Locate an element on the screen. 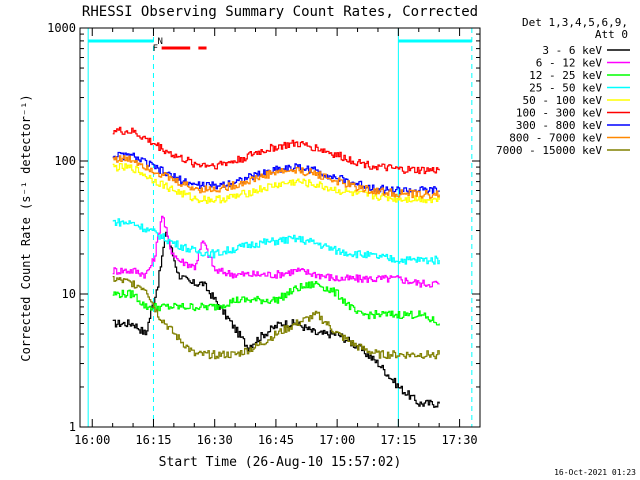 This screenshot has height=480, width=640. flare-marker-label: F is located at coordinates (155, 49).